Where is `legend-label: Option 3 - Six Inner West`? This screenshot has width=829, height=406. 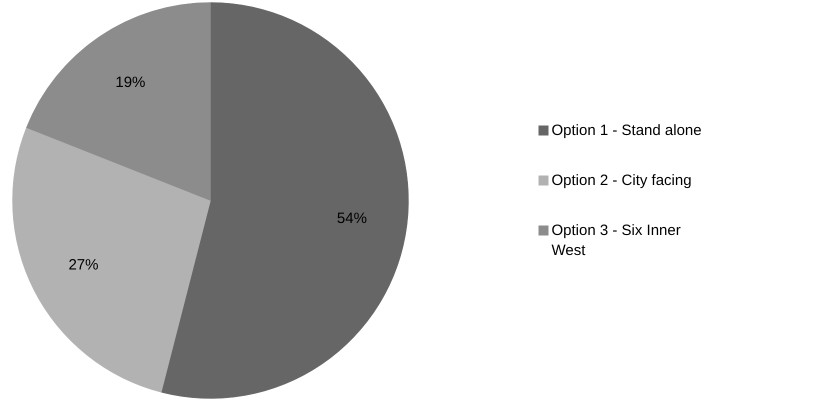 legend-label: Option 3 - Six Inner West is located at coordinates (616, 240).